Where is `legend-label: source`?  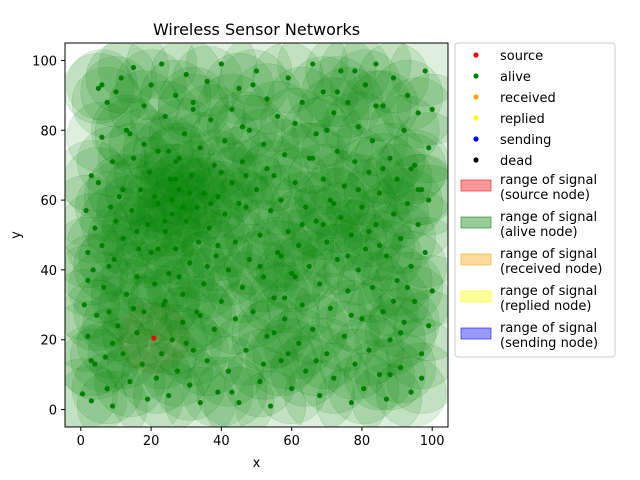
legend-label: source is located at coordinates (521, 56).